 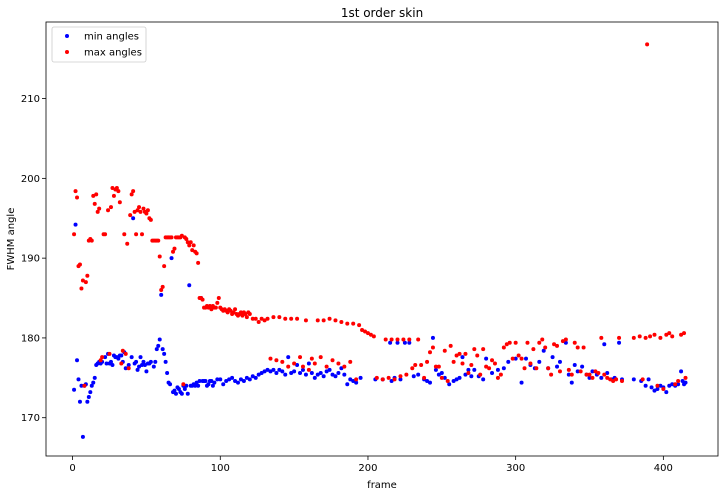 What do you see at coordinates (663, 468) in the screenshot?
I see `x-tick-label: 400` at bounding box center [663, 468].